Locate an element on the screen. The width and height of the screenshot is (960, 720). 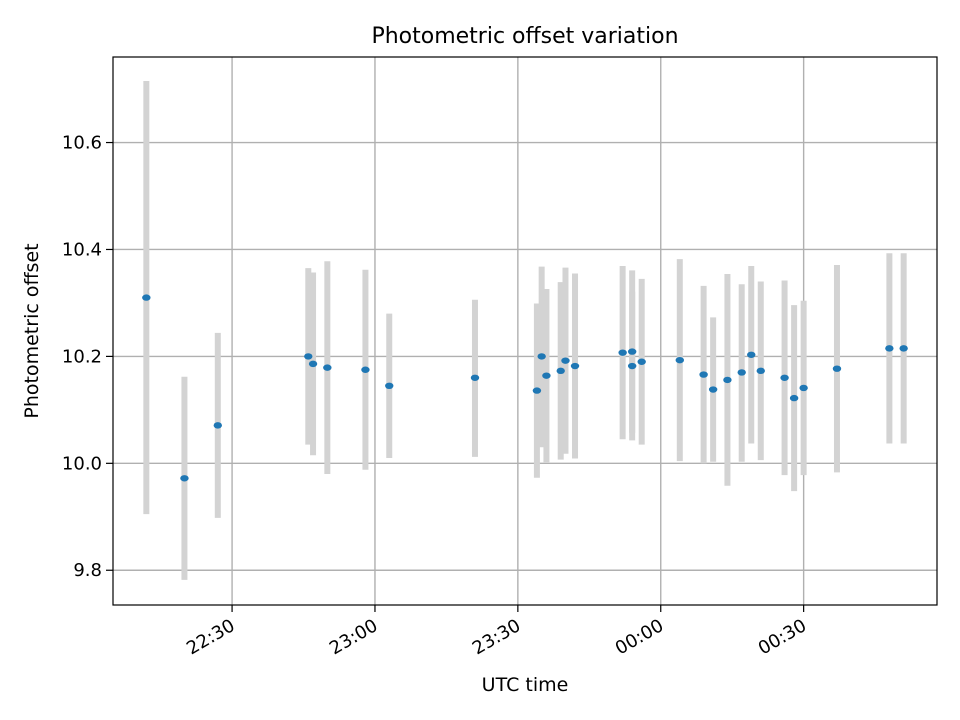
y-axis-ticks: 9.8 10.0 10.2 10.4 10.6 is located at coordinates (87, 357).